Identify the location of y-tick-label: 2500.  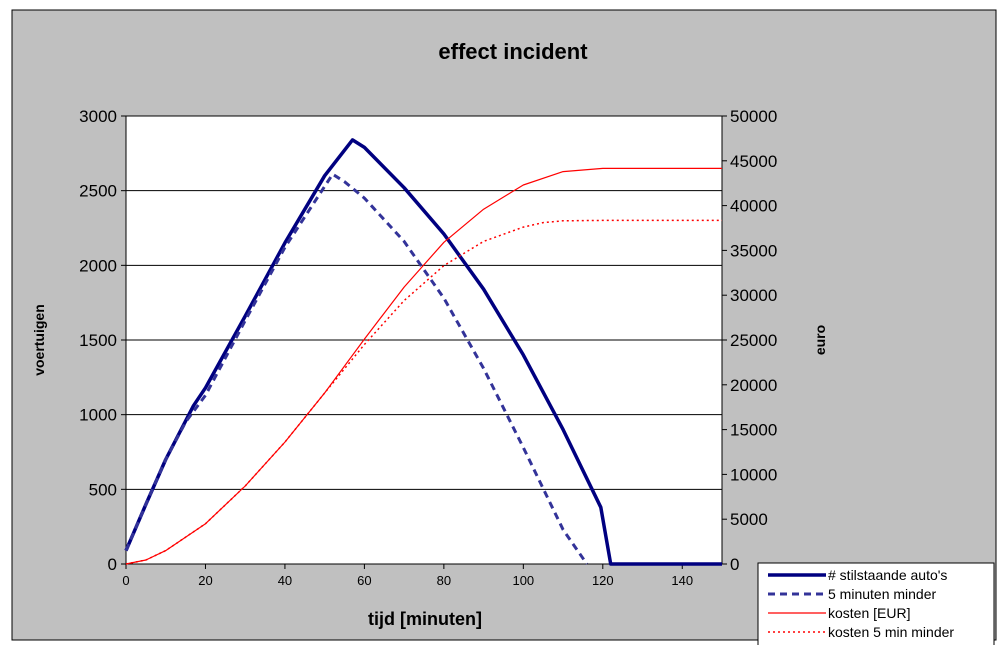
(98, 191).